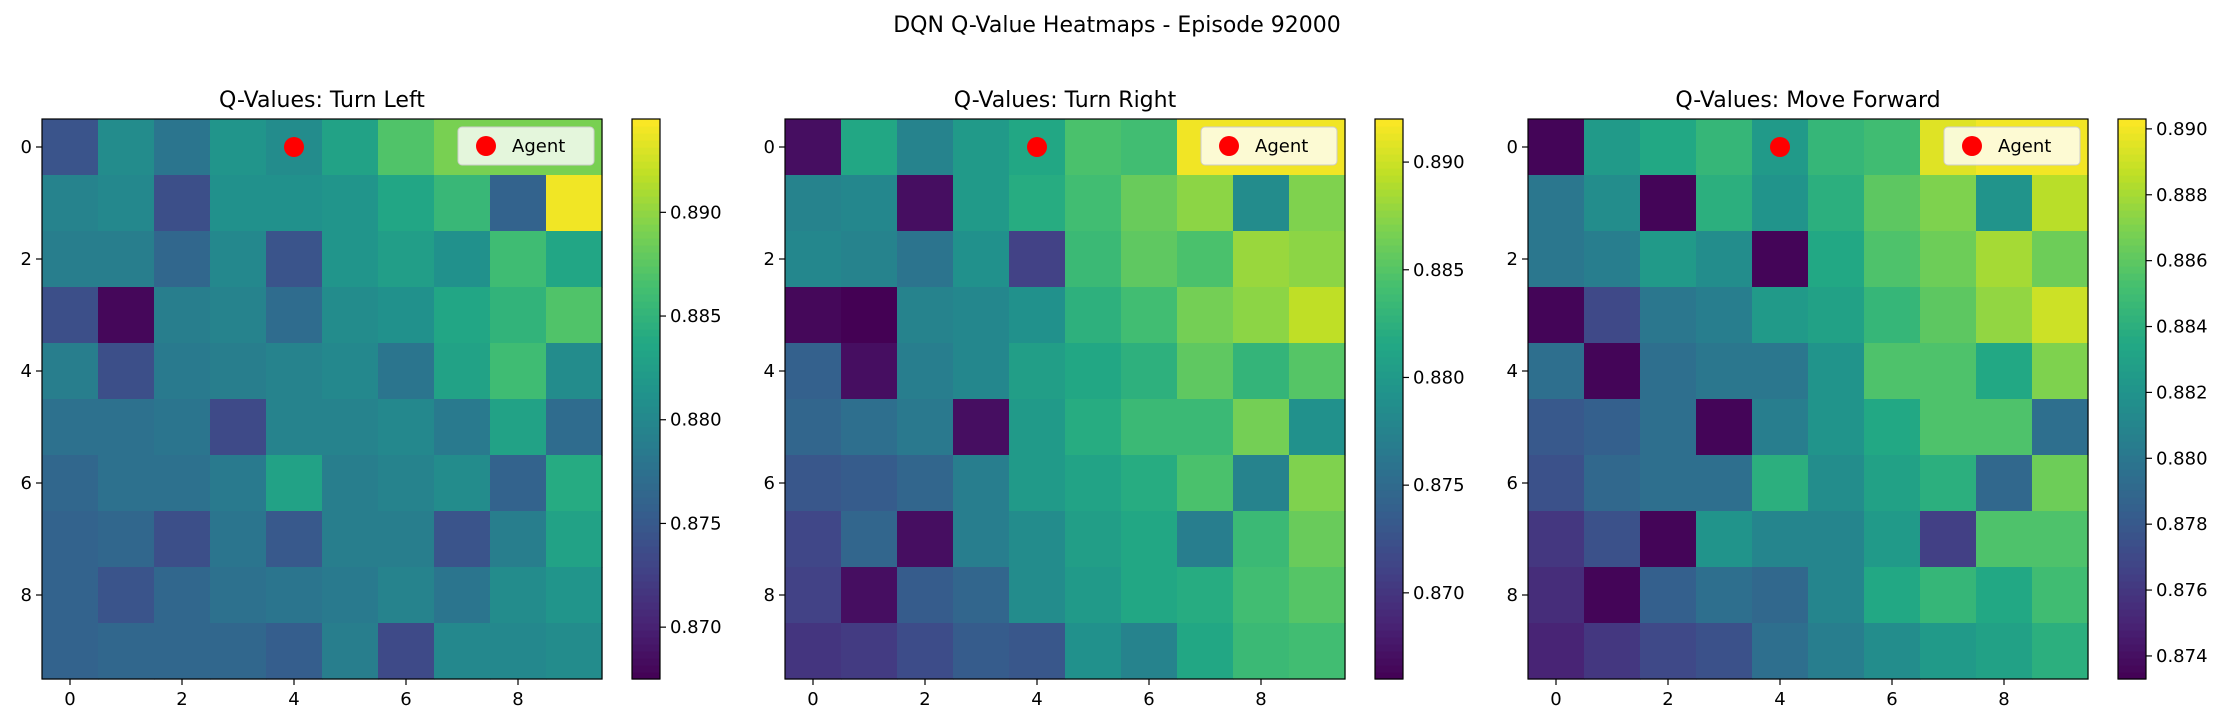 The width and height of the screenshot is (2235, 728). I want to click on figure-title: DQN Q-Value Heatmaps - Episode 92000, so click(1117, 25).